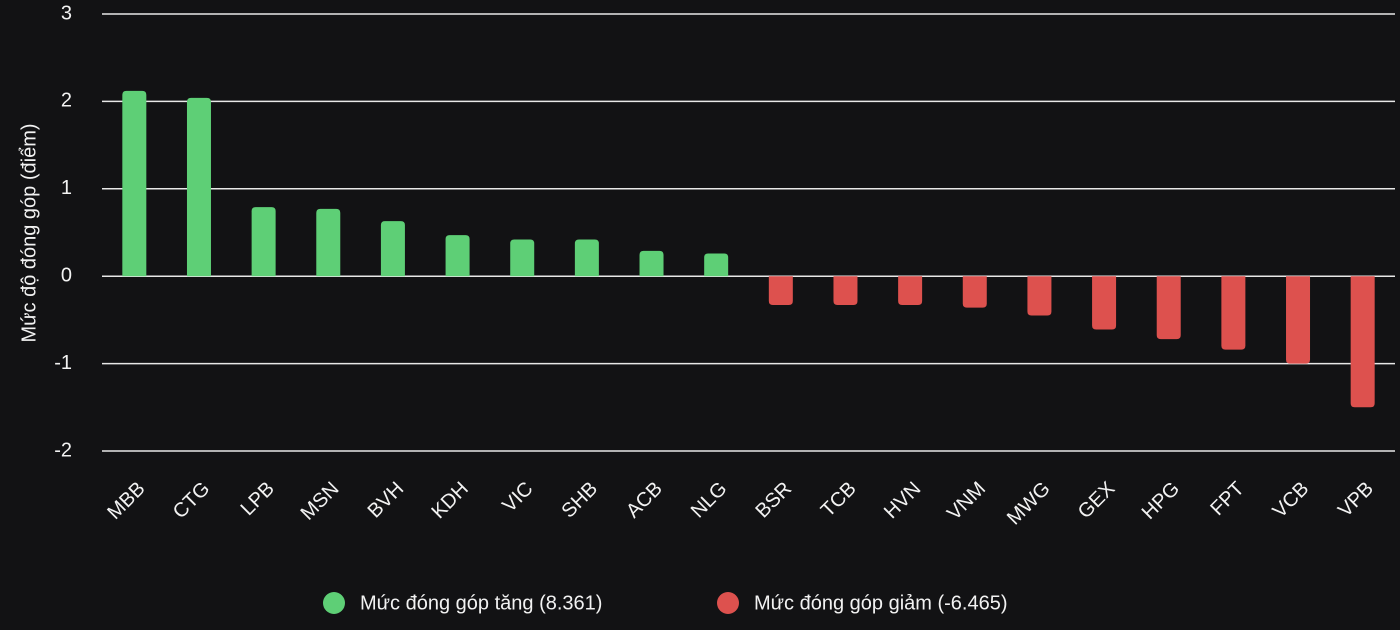 Image resolution: width=1400 pixels, height=630 pixels. What do you see at coordinates (66, 188) in the screenshot?
I see `y-tick-label: 1` at bounding box center [66, 188].